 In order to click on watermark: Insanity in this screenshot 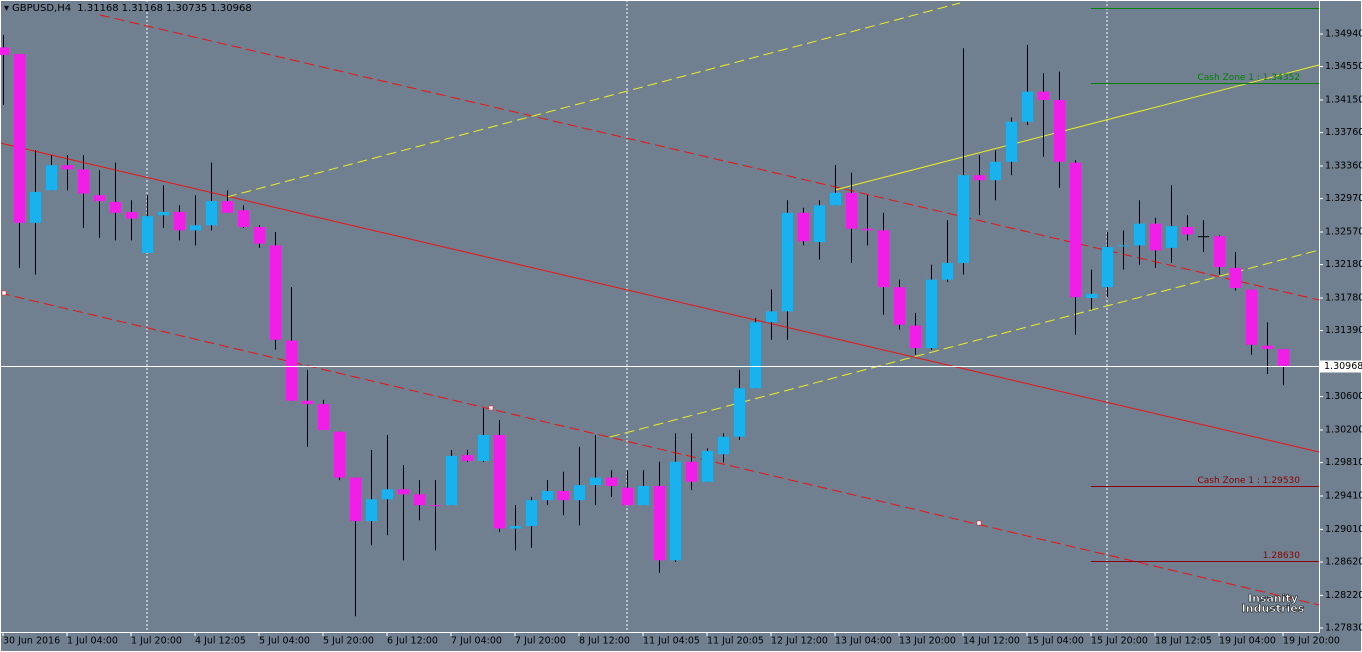, I will do `click(1273, 598)`.